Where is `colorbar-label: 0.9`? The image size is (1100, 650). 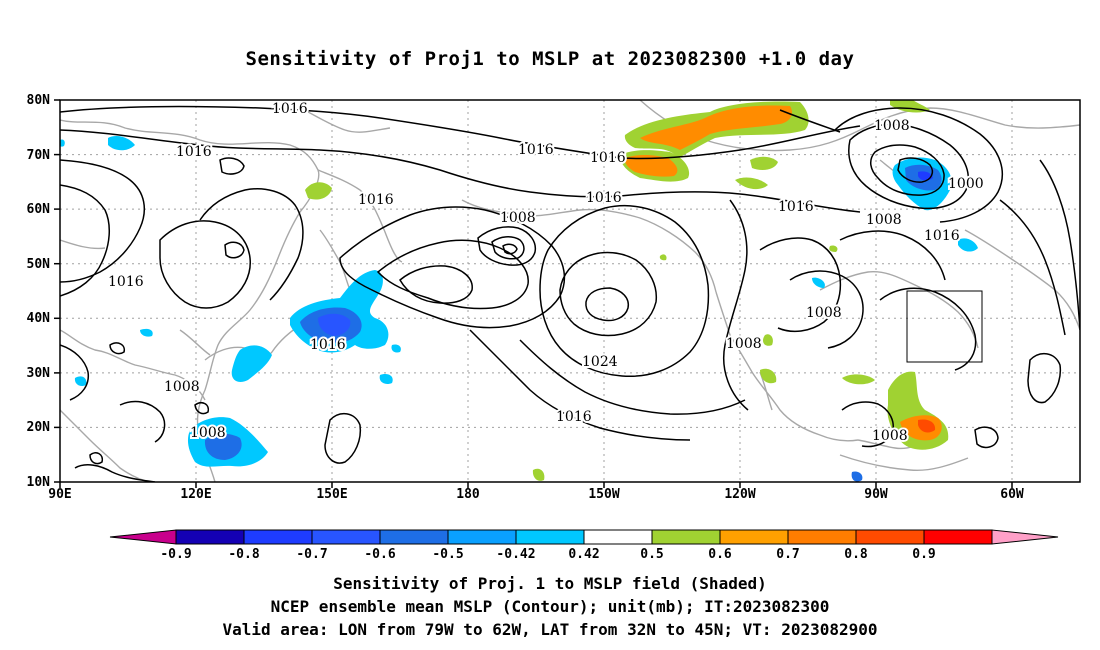 colorbar-label: 0.9 is located at coordinates (923, 554).